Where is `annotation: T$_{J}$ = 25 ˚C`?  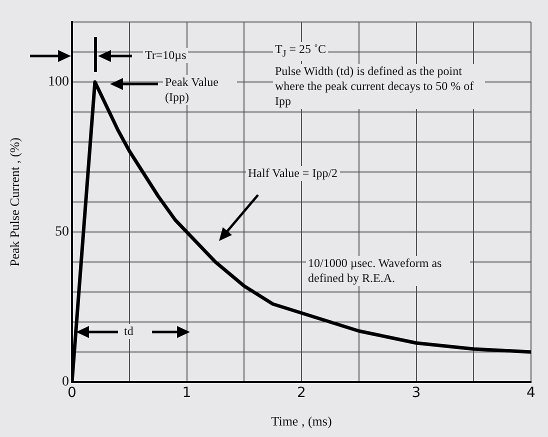
annotation: T$_{J}$ = 25 ˚C is located at coordinates (300, 52).